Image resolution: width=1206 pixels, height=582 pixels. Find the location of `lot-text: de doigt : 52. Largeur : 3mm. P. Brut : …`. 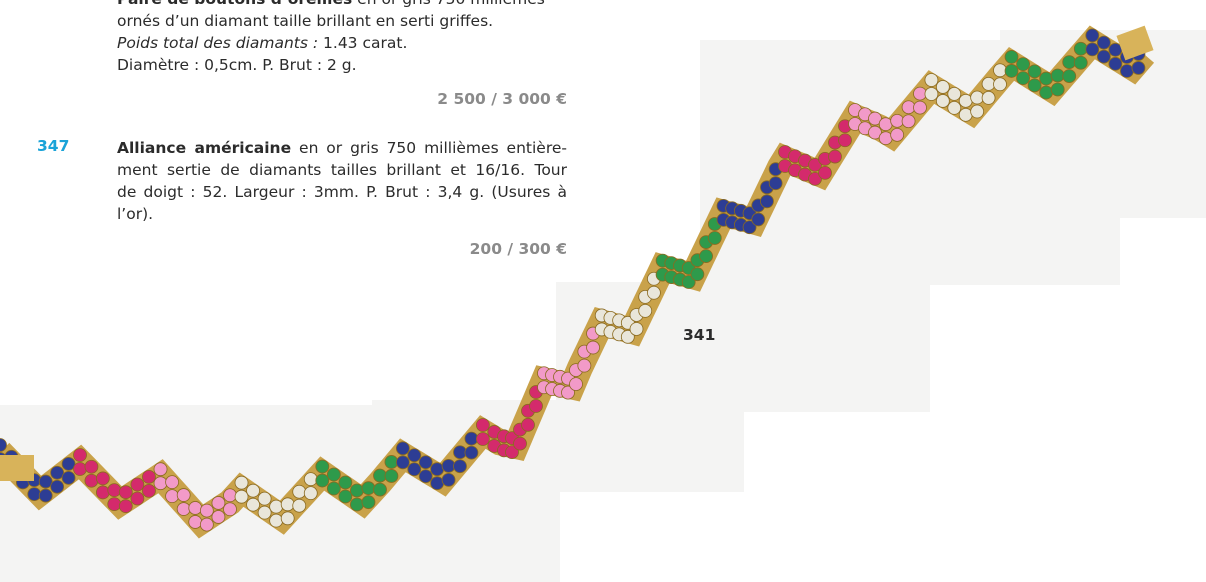

lot-text: de doigt : 52. Largeur : 3mm. P. Brut : … is located at coordinates (342, 192).